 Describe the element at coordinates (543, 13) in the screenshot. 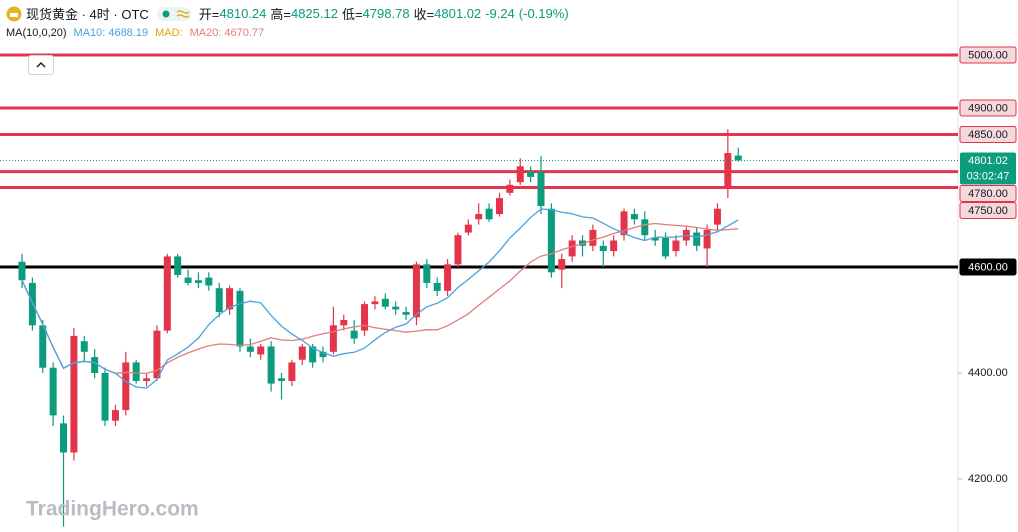

I see `change-percent: (-0.19%)` at that location.